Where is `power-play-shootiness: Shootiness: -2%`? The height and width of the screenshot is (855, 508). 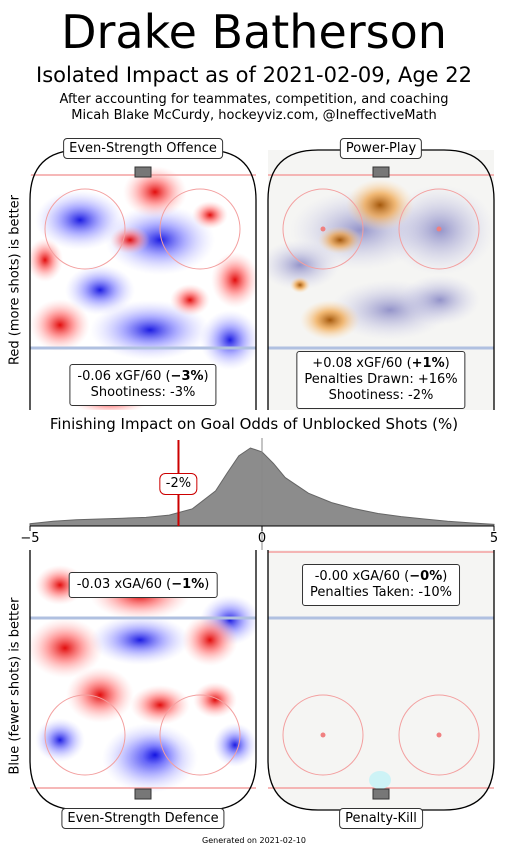
power-play-shootiness: Shootiness: -2% is located at coordinates (381, 395).